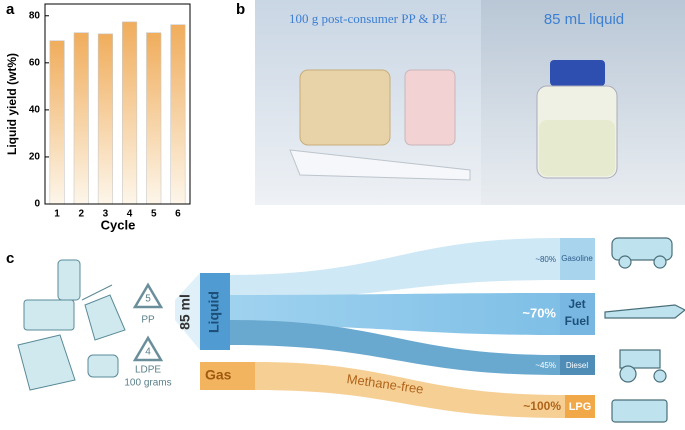 The width and height of the screenshot is (685, 430). What do you see at coordinates (46, 362) in the screenshot?
I see `film-icon` at bounding box center [46, 362].